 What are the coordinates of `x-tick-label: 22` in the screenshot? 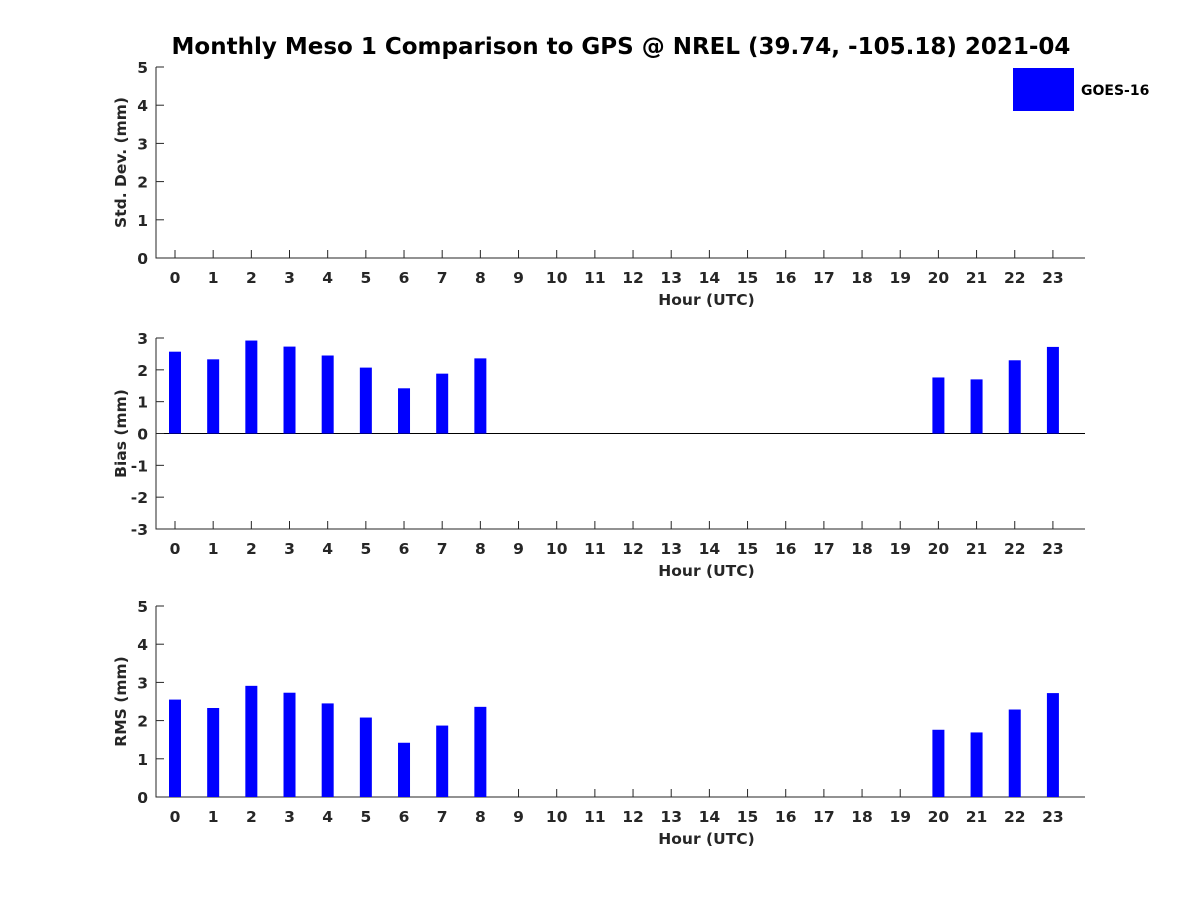 It's located at (1015, 549).